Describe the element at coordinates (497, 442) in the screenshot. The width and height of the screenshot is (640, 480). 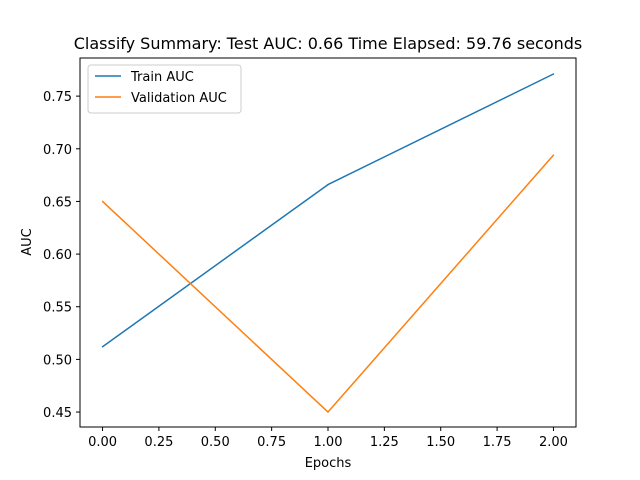
I see `x-tick-label: 1.75` at that location.